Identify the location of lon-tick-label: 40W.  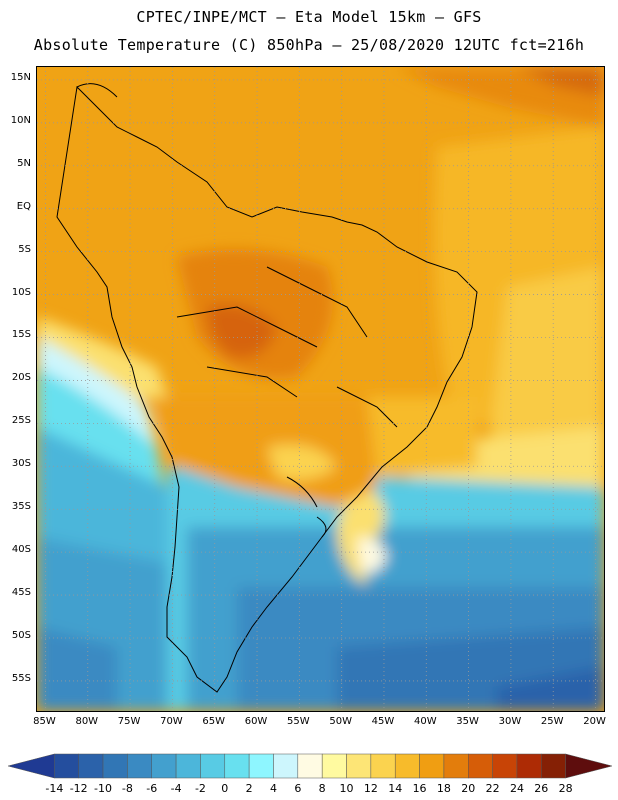
(425, 721).